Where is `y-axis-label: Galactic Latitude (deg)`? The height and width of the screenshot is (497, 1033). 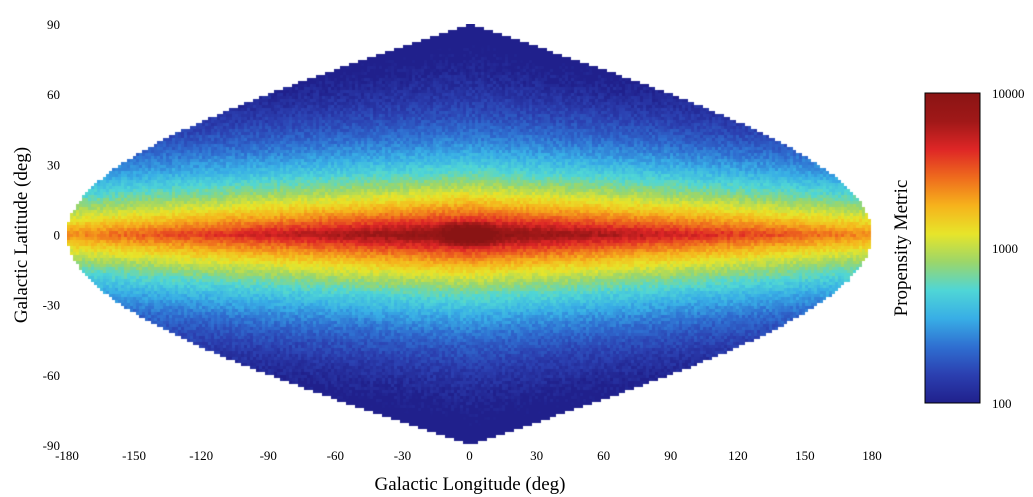 y-axis-label: Galactic Latitude (deg) is located at coordinates (21, 235).